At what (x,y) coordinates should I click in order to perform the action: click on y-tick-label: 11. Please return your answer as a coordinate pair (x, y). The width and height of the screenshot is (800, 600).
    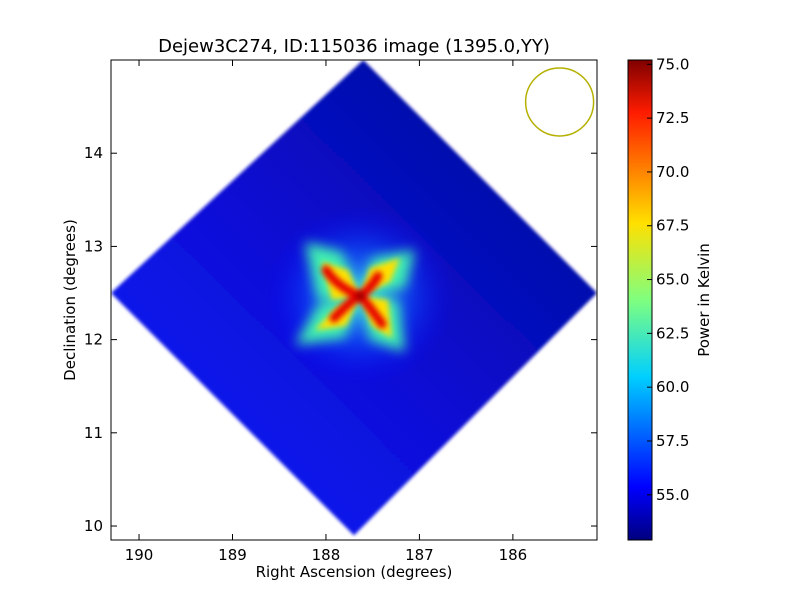
    Looking at the image, I should click on (93, 433).